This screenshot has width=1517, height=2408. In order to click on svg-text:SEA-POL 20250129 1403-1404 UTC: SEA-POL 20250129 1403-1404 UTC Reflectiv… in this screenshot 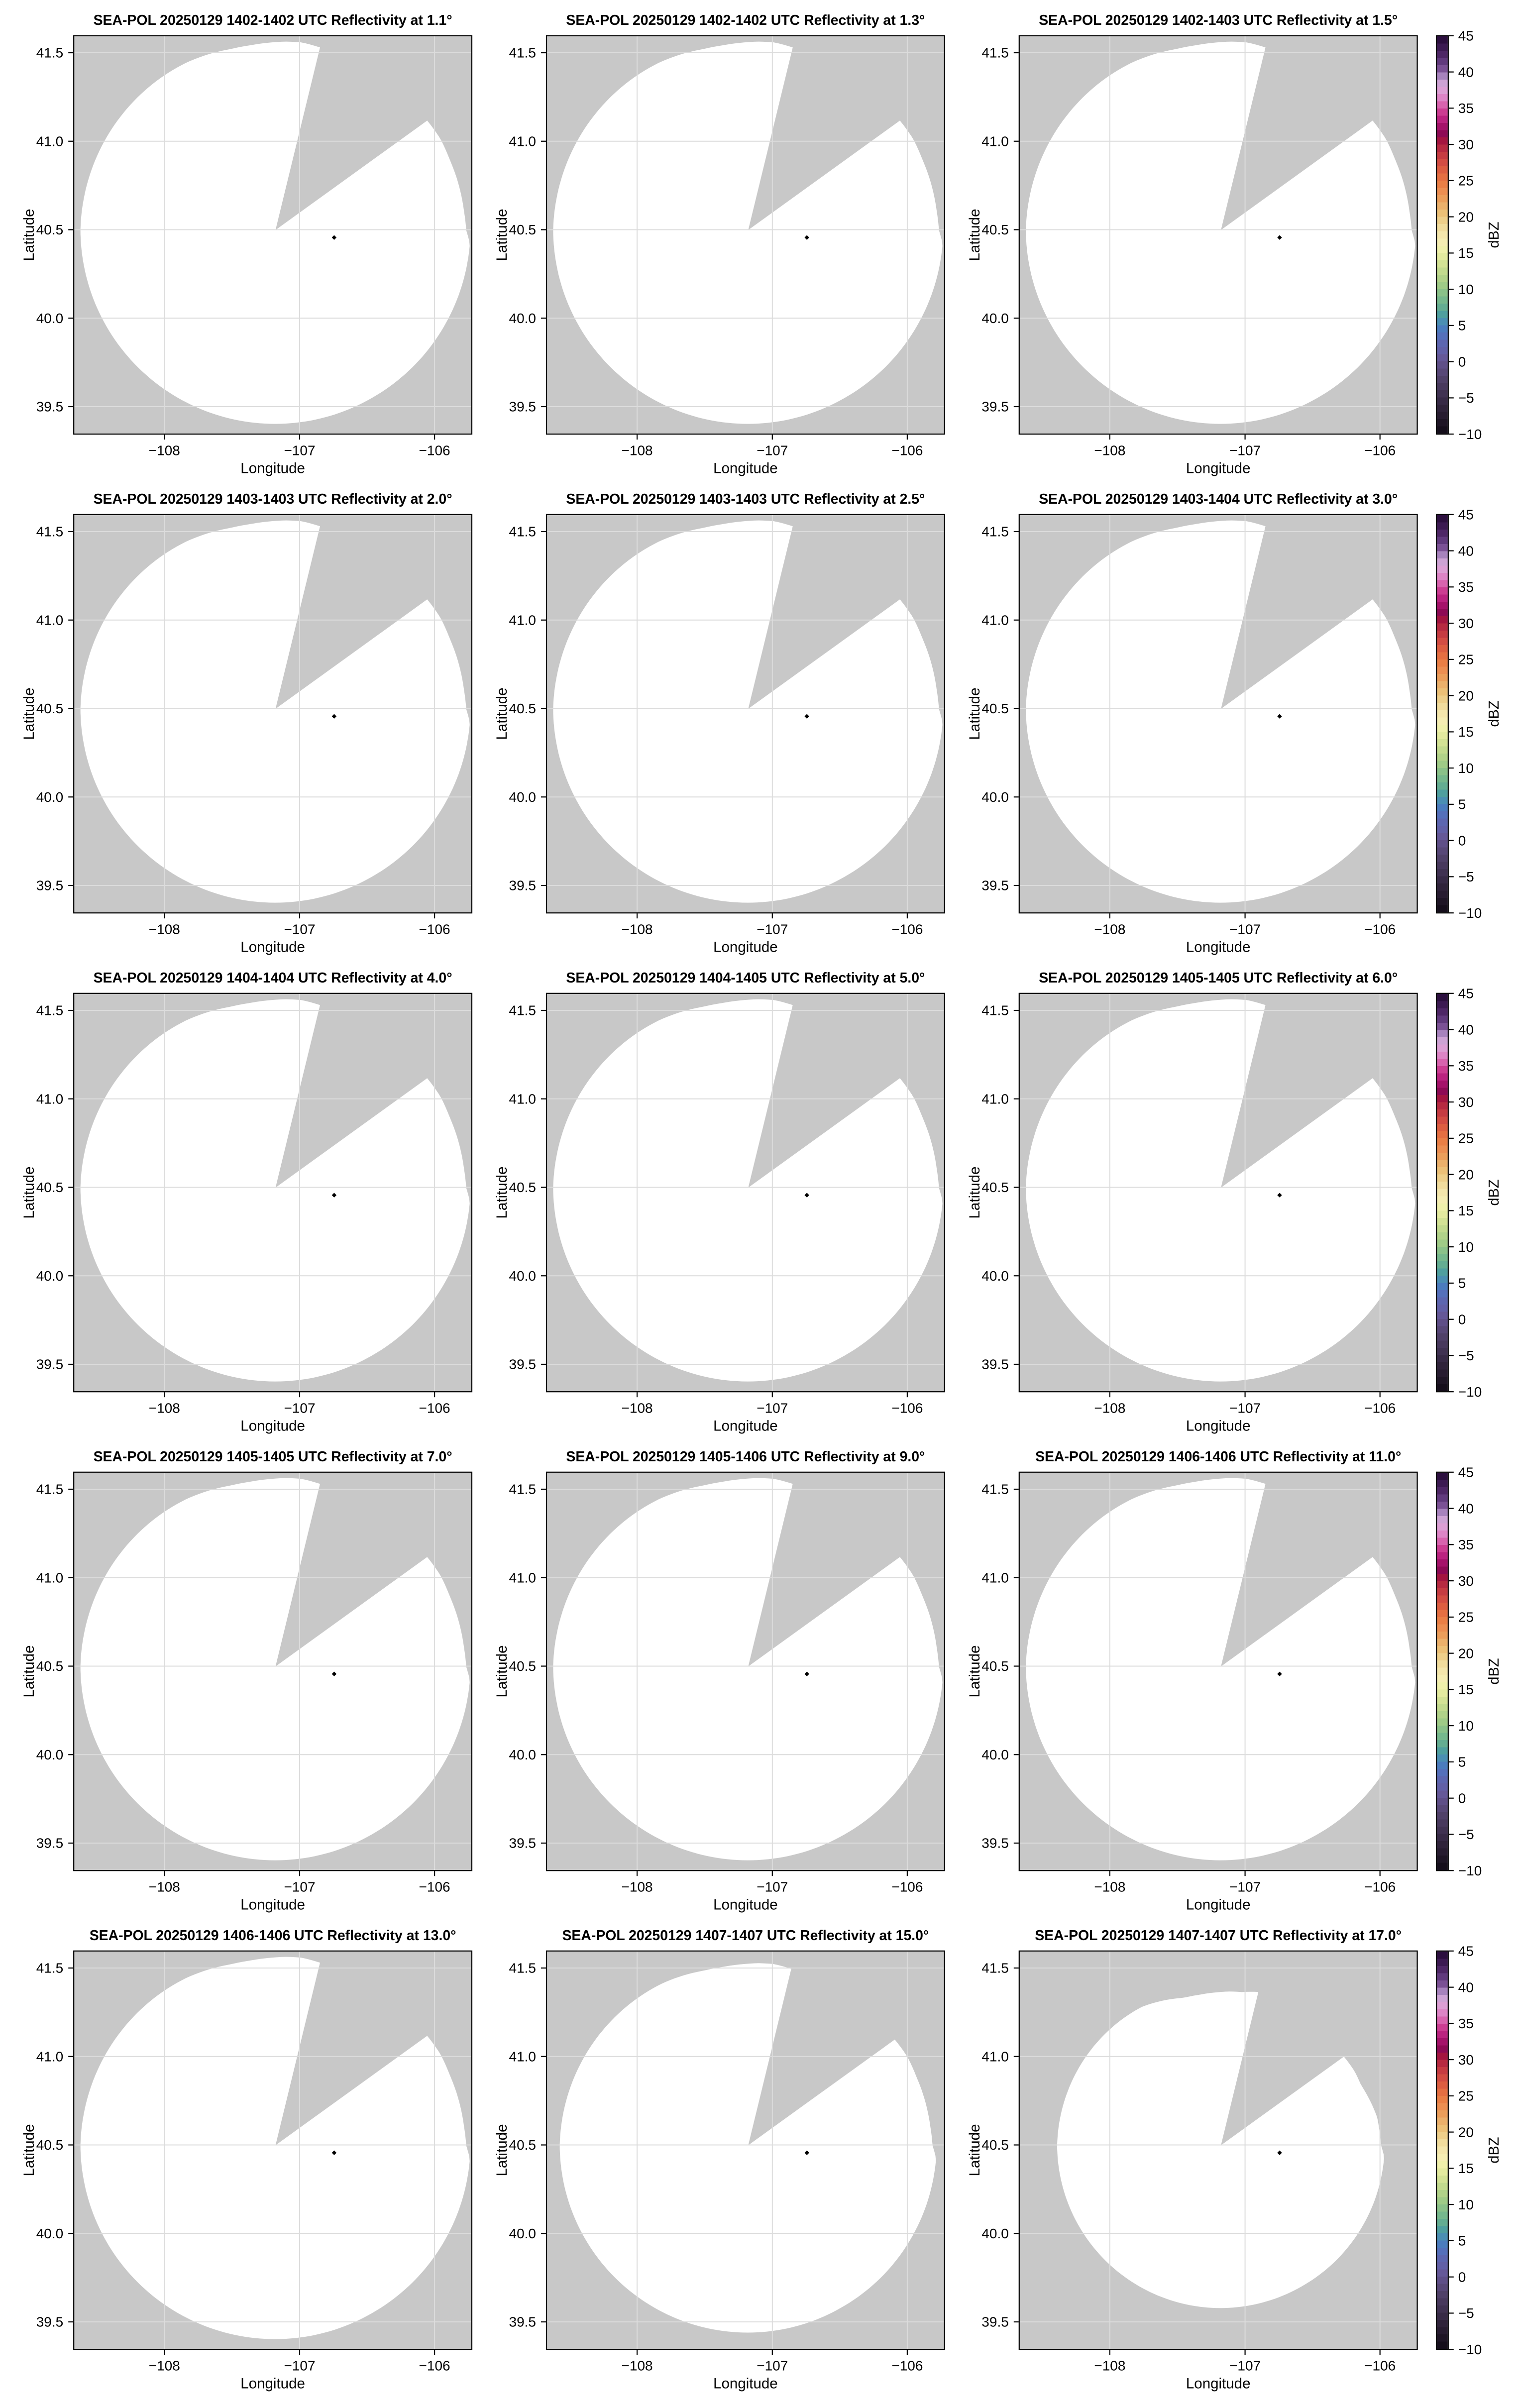, I will do `click(1218, 499)`.